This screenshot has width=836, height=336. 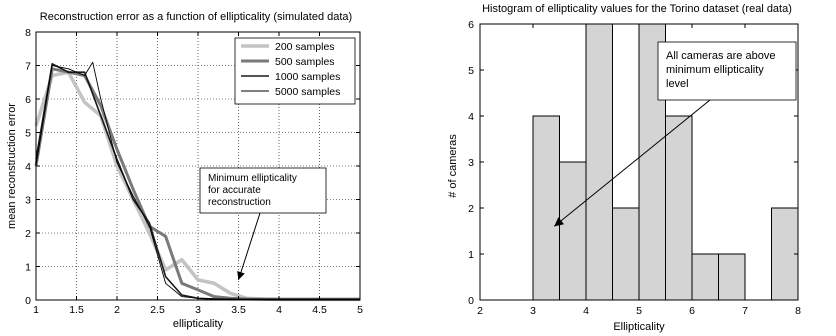 What do you see at coordinates (471, 117) in the screenshot?
I see `right-y-tick-label: 4` at bounding box center [471, 117].